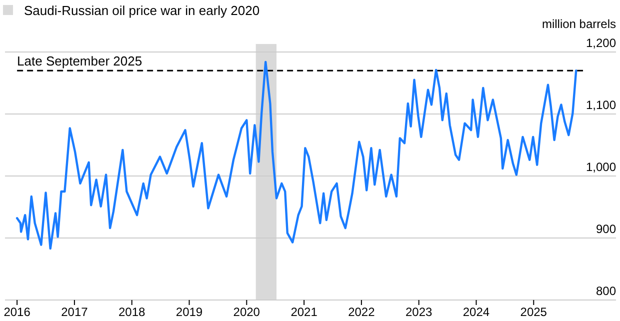  What do you see at coordinates (74, 312) in the screenshot?
I see `x-tick-label: 2017` at bounding box center [74, 312].